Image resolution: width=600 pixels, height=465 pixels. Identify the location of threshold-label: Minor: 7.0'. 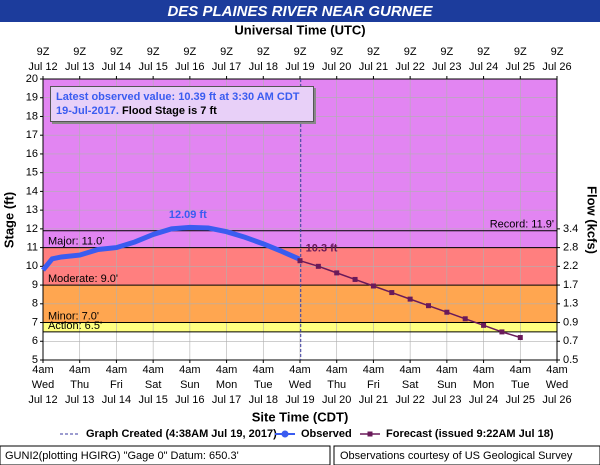
(73, 316).